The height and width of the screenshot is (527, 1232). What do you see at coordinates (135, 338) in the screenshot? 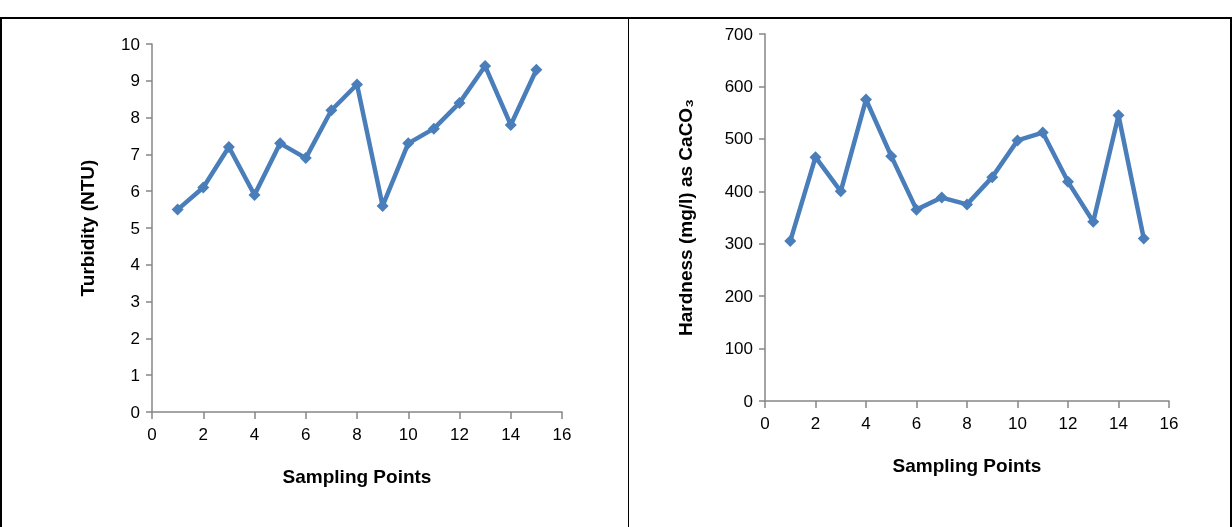
I see `y-tick-label: 2` at bounding box center [135, 338].